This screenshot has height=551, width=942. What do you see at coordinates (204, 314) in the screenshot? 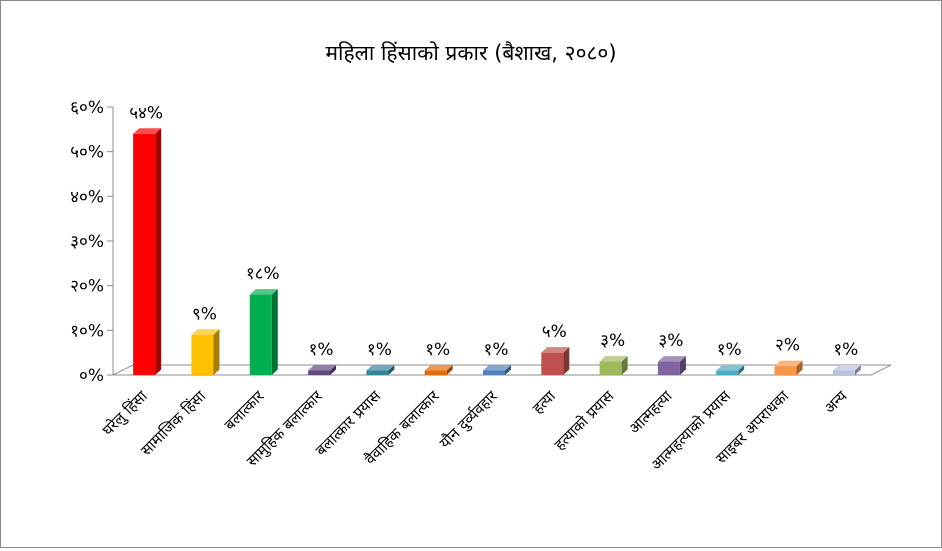
I see `data-label: ९%` at bounding box center [204, 314].